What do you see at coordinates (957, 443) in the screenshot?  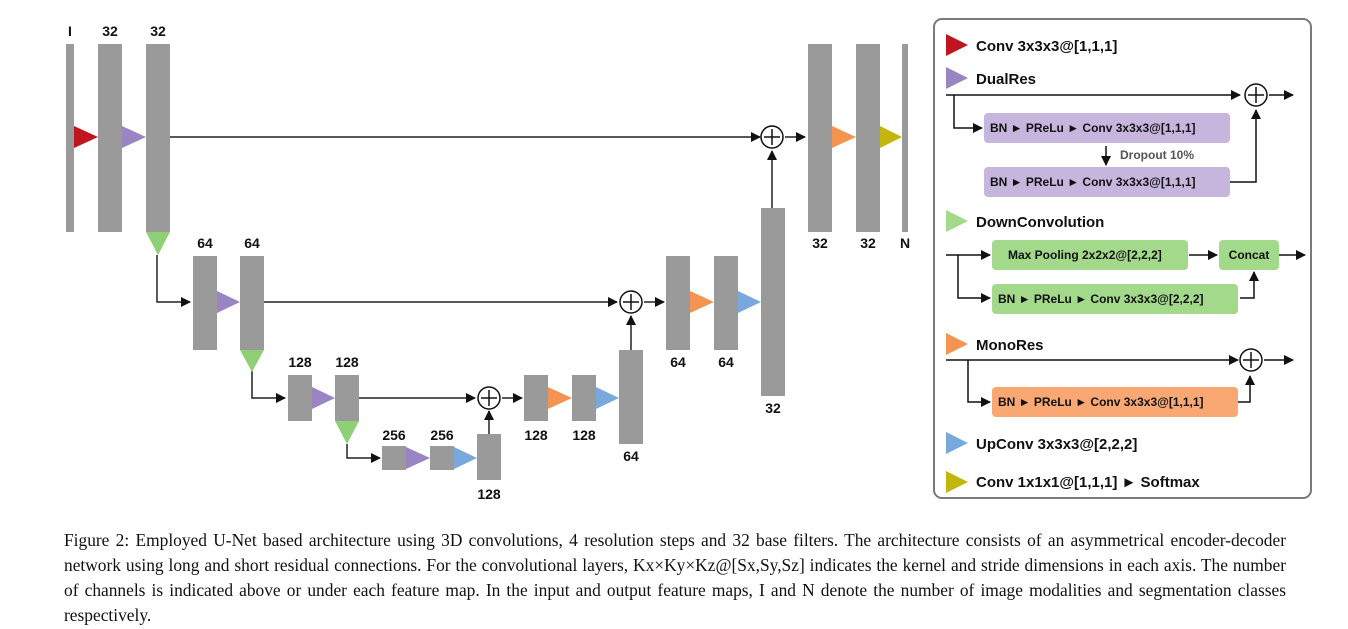 I see `upconv-legend-icon` at bounding box center [957, 443].